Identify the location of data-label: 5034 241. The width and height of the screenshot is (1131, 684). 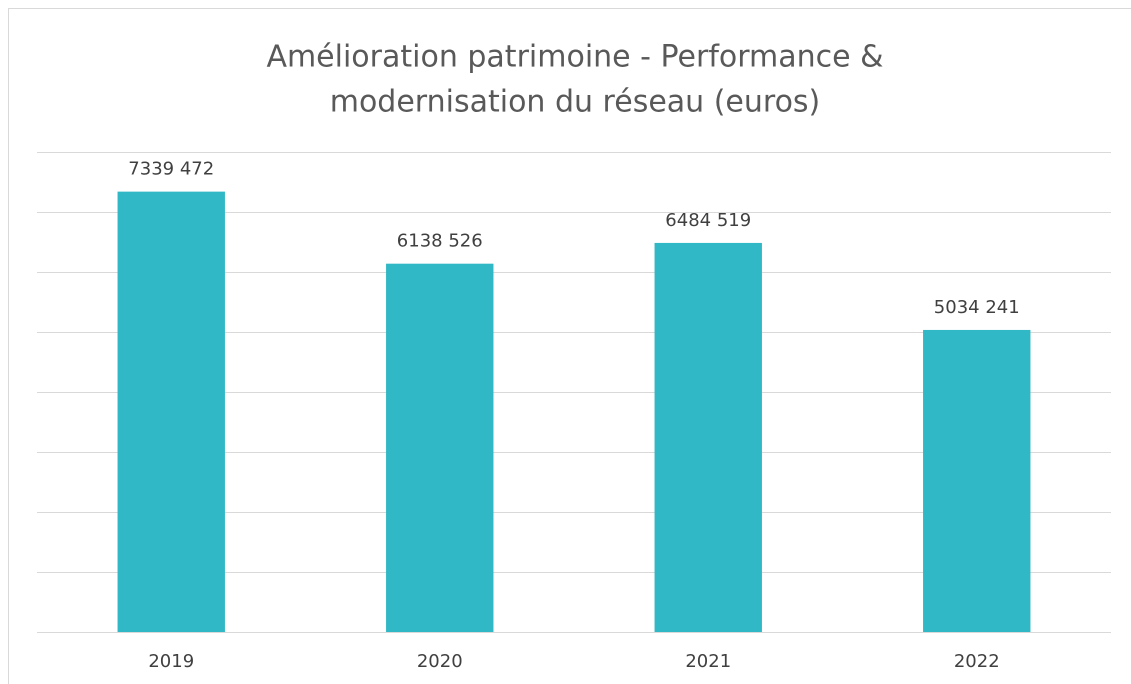
(977, 307).